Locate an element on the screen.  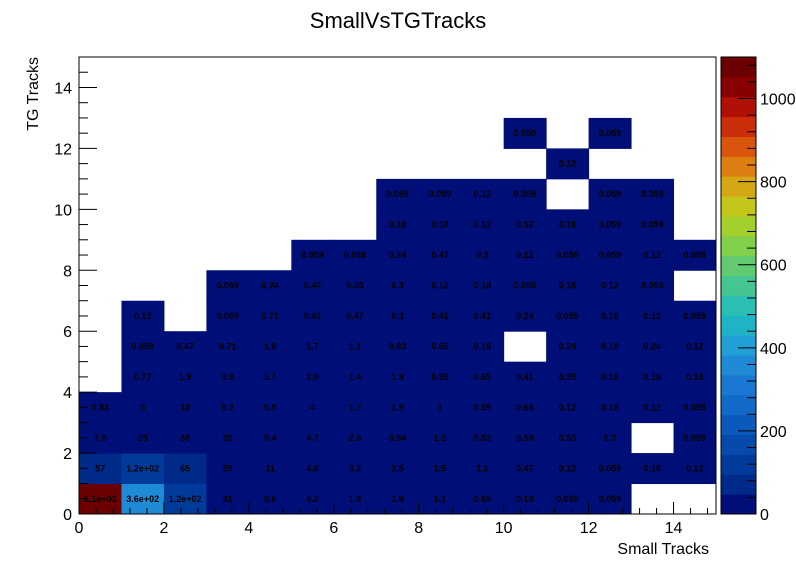
cell-value-label: 1.2e+02 is located at coordinates (185, 499).